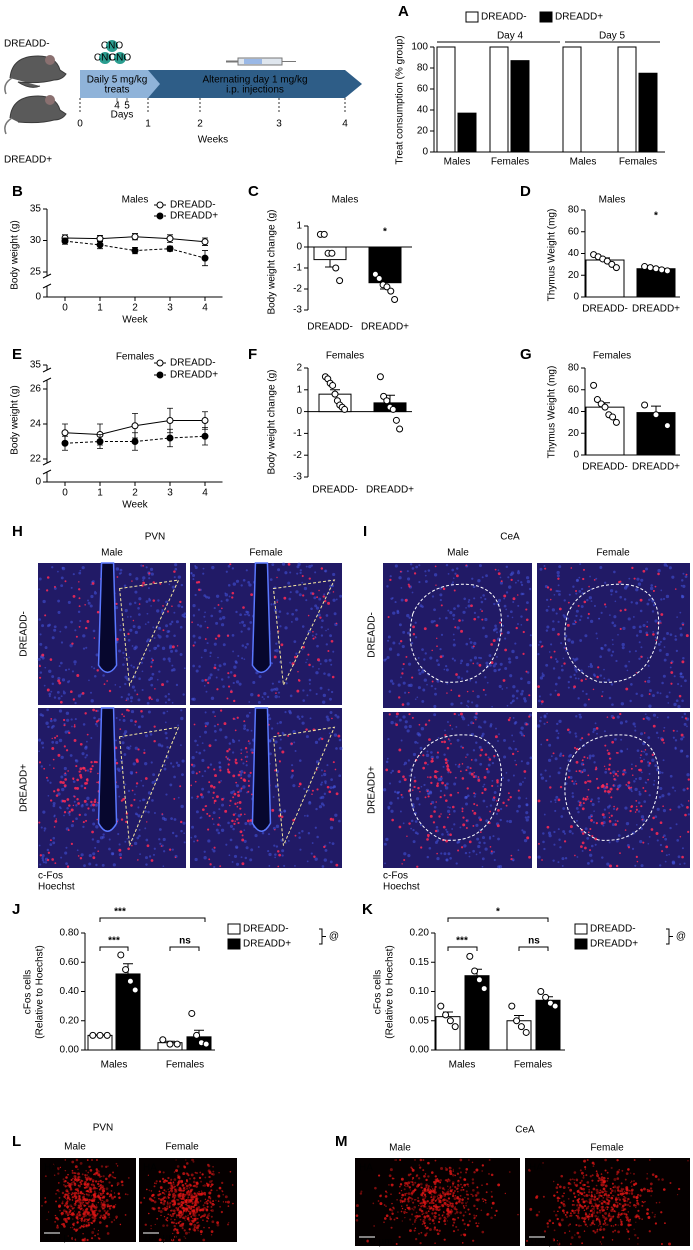 This screenshot has height=1250, width=693. What do you see at coordinates (462, 949) in the screenshot?
I see `significance-bracket` at bounding box center [462, 949].